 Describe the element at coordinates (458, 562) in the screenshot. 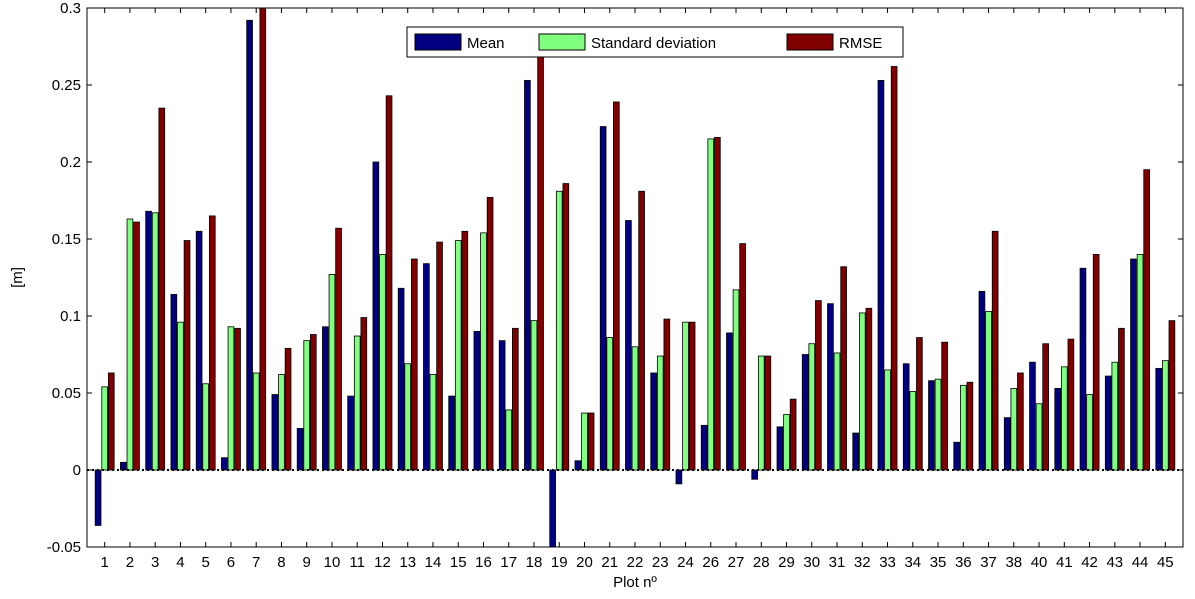

I see `x-tick-label: 15` at that location.